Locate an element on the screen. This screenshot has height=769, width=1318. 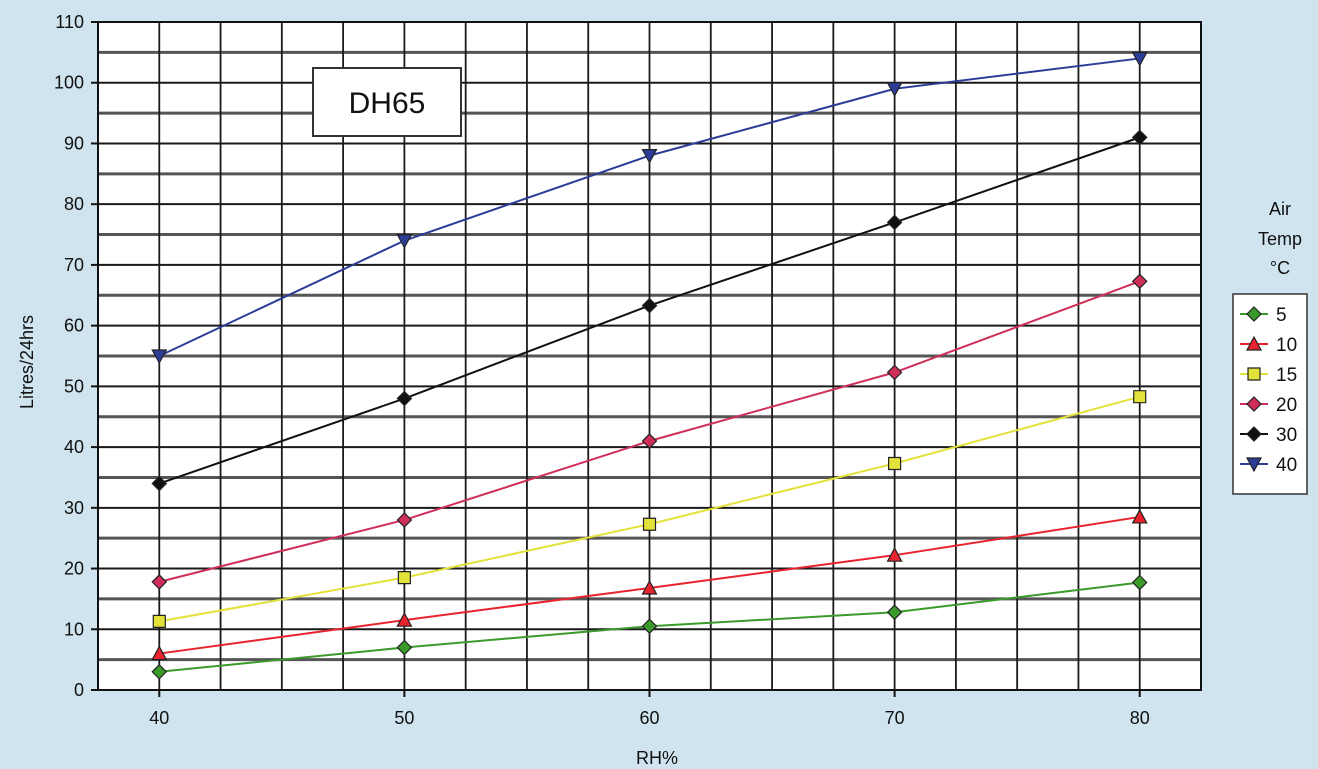
legend-label: 40 is located at coordinates (1286, 465).